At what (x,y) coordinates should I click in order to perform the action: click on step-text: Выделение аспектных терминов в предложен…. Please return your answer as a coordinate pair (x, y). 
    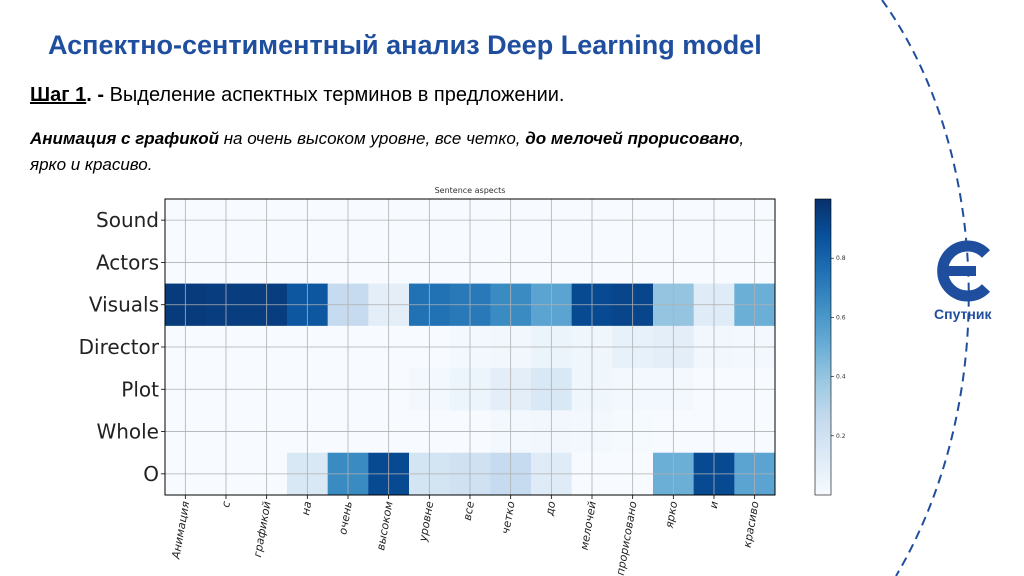
    Looking at the image, I should click on (334, 95).